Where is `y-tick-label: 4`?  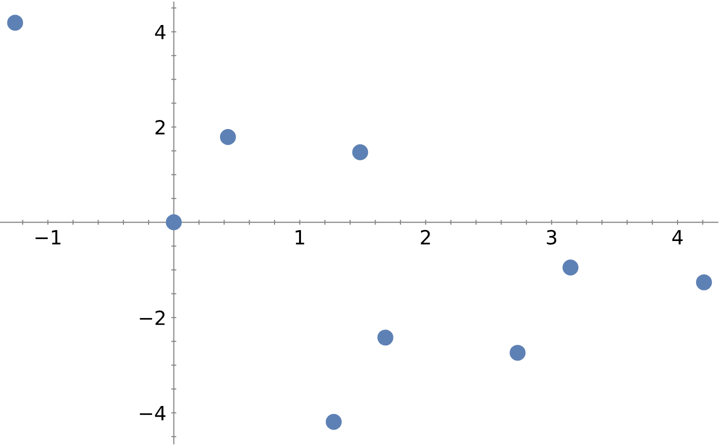
y-tick-label: 4 is located at coordinates (160, 32).